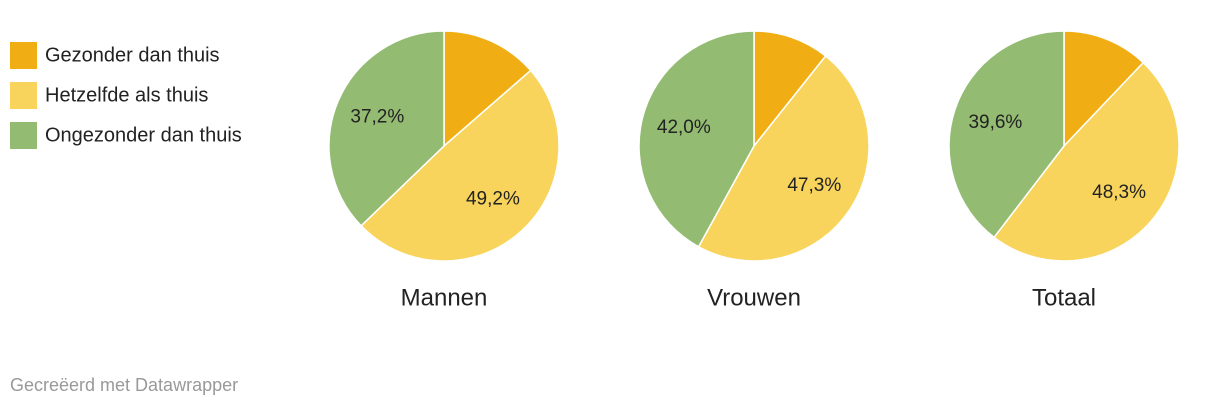  I want to click on slice-label: 48,3%, so click(1119, 192).